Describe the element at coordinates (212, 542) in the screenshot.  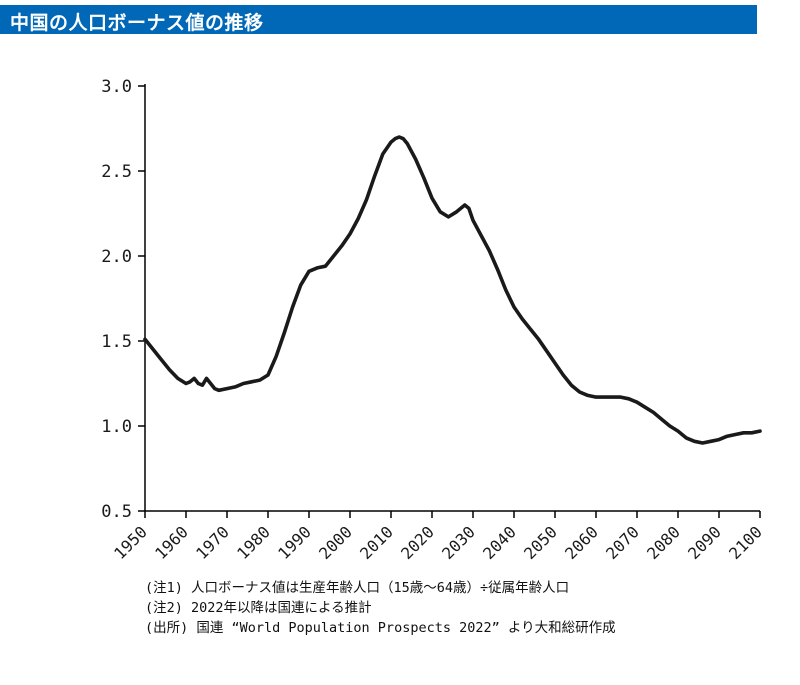
I see `x-tick-label: 1970` at that location.